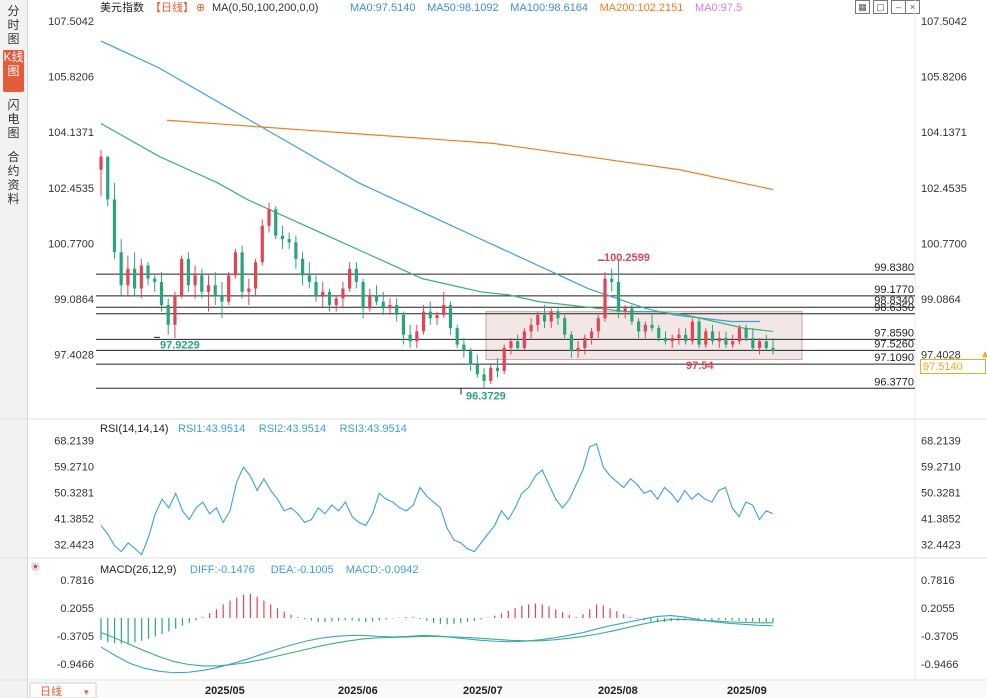  What do you see at coordinates (225, 691) in the screenshot?
I see `date-tick: 2025/05` at bounding box center [225, 691].